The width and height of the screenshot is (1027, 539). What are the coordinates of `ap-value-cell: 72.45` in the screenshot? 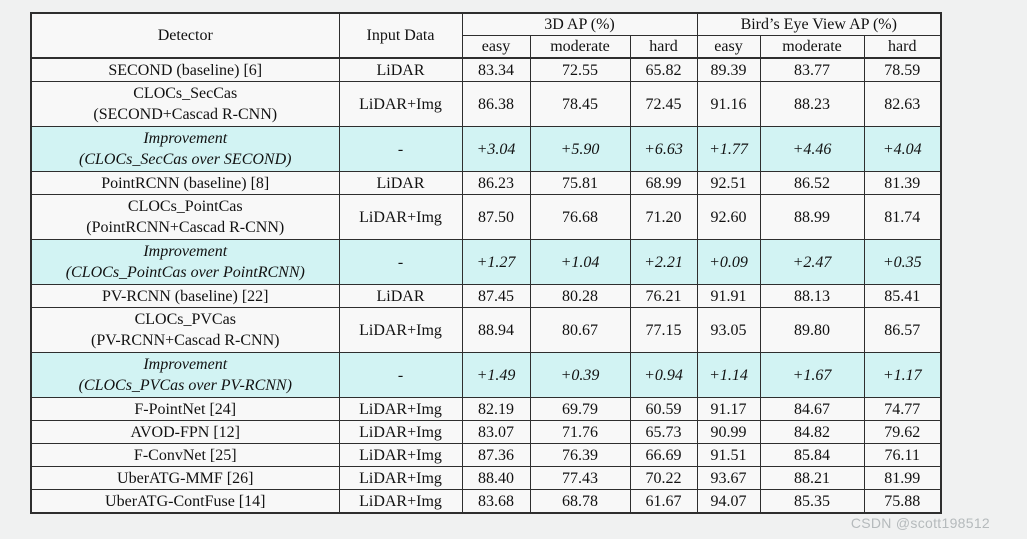 It's located at (663, 104).